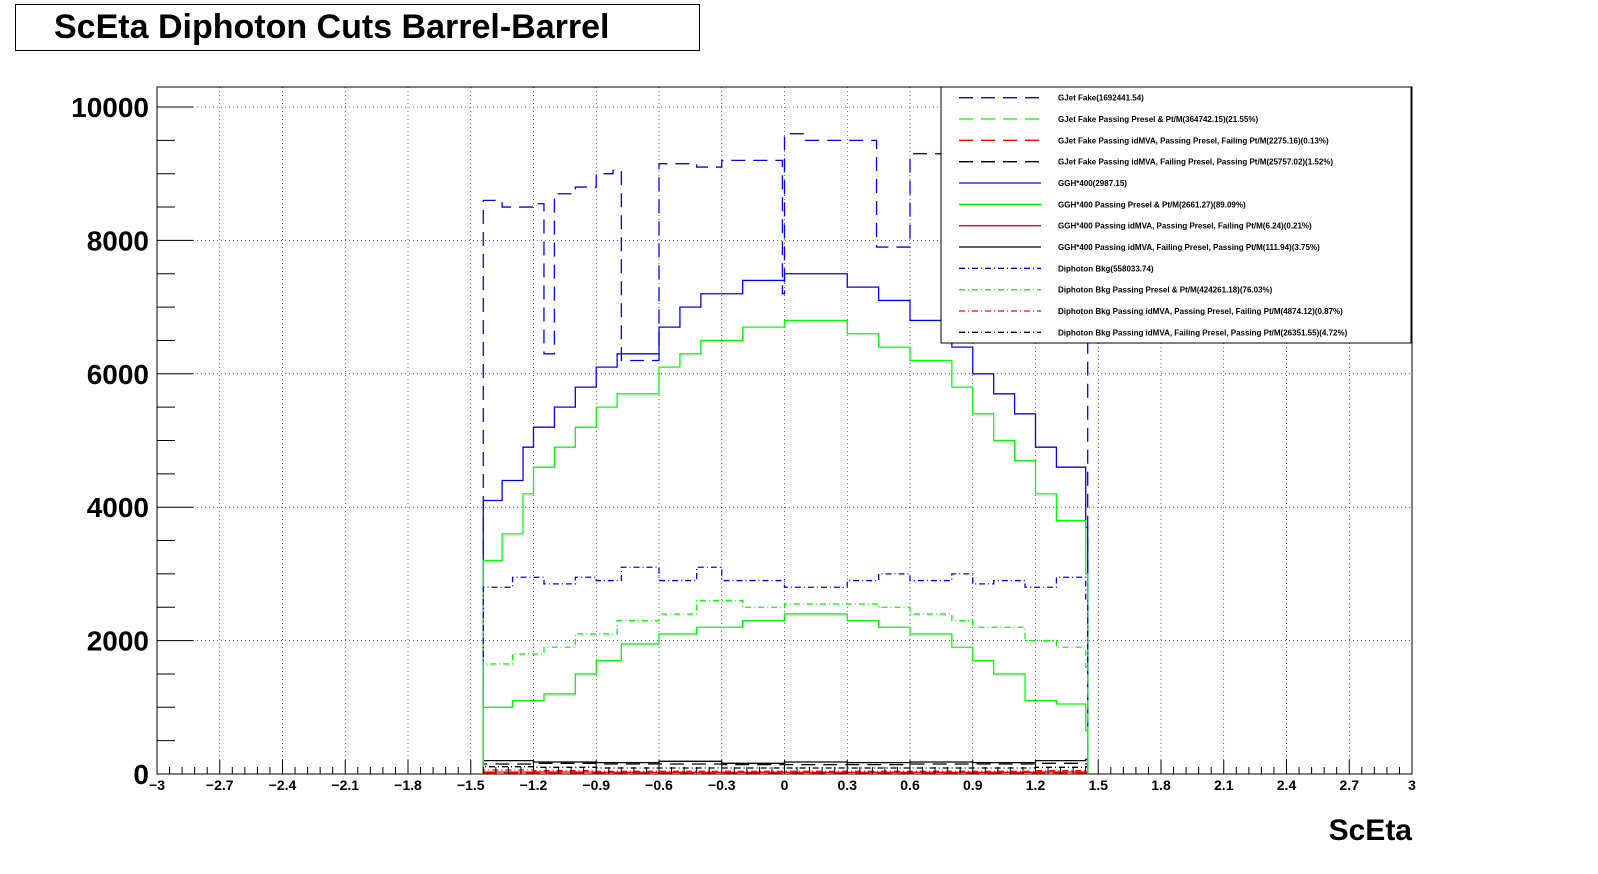 Image resolution: width=1598 pixels, height=874 pixels. I want to click on legend-box, so click(1176, 215).